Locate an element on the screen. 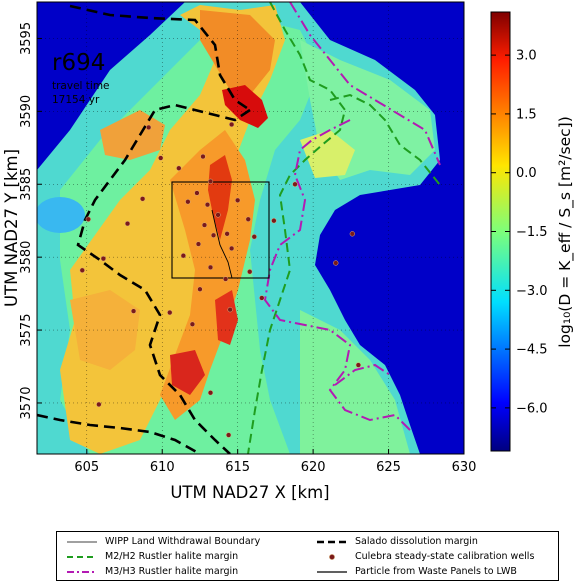 The image size is (578, 586). legend-swatch-particle is located at coordinates (332, 572).